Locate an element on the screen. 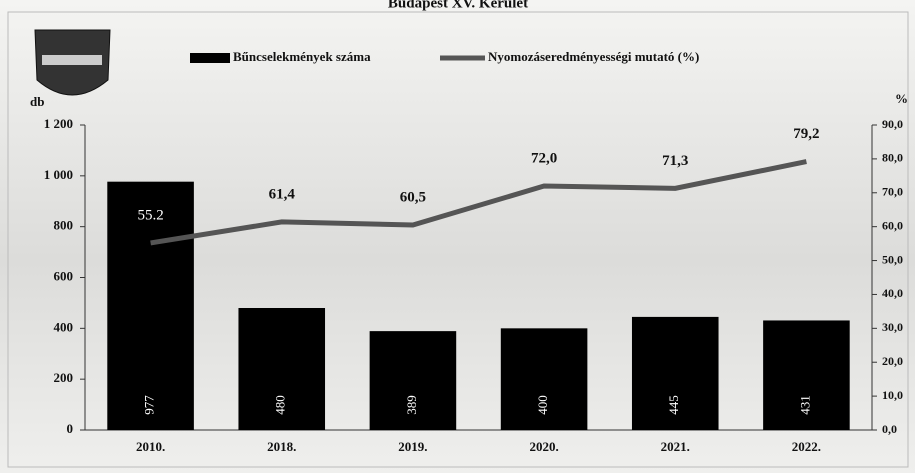  x-tick-label: 2021. is located at coordinates (675, 446).